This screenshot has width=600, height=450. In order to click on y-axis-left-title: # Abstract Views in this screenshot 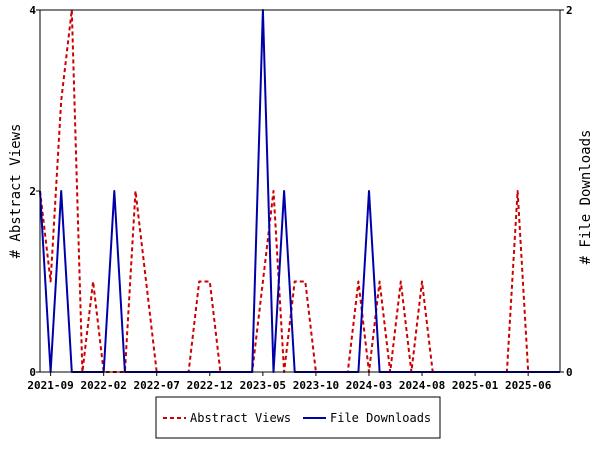, I will do `click(16, 191)`.